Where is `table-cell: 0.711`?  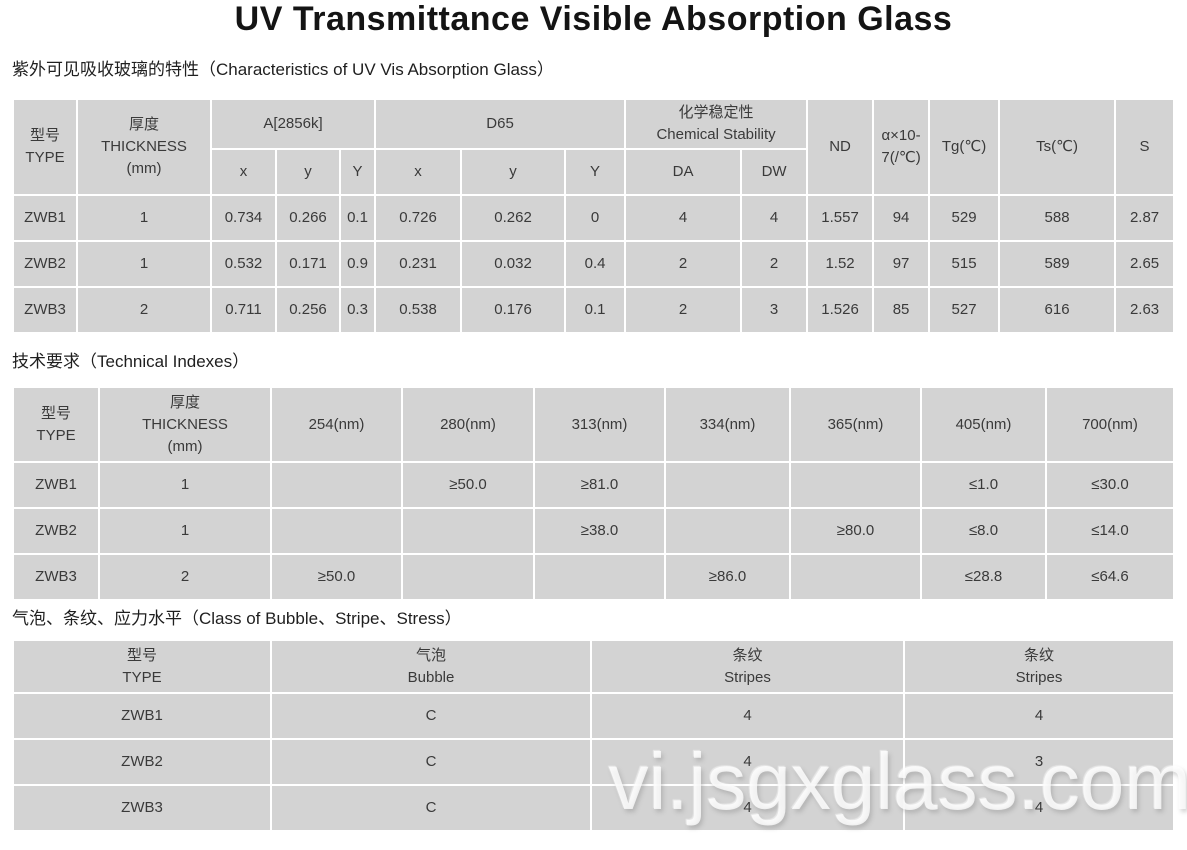
table-cell: 0.711 is located at coordinates (243, 310).